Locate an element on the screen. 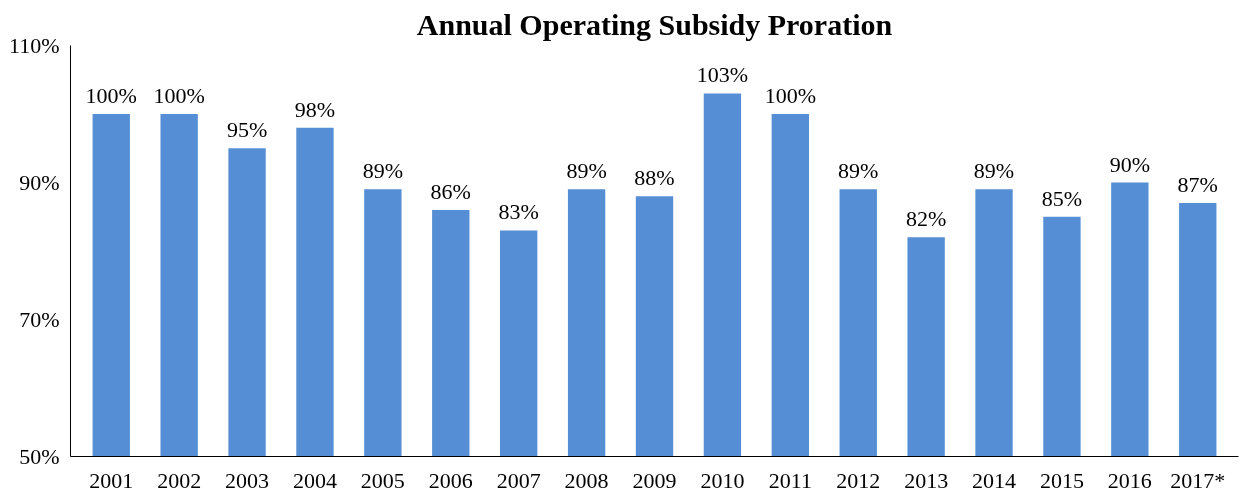  x-tick-label: 2016 is located at coordinates (1129, 480).